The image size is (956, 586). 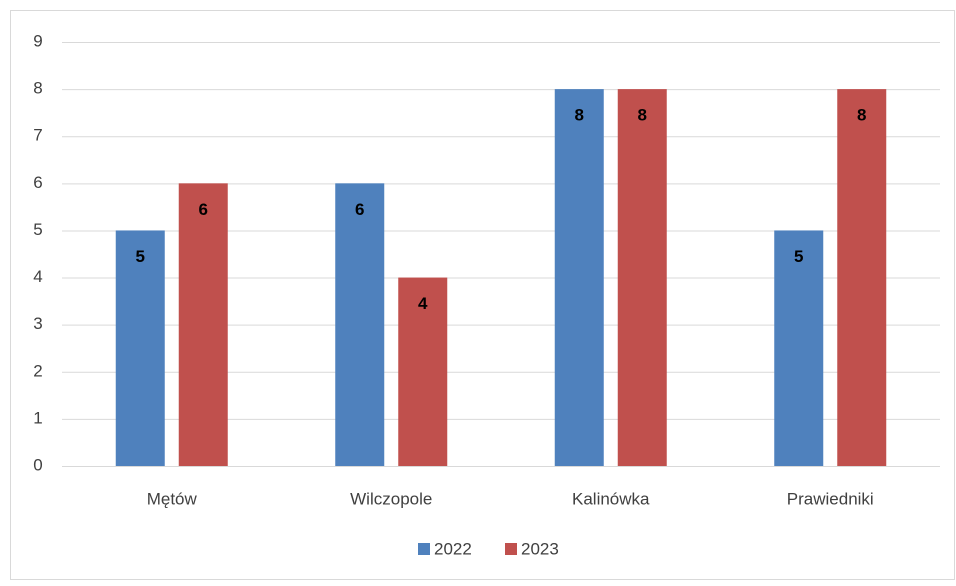 What do you see at coordinates (172, 498) in the screenshot?
I see `x-tick-label: Mętów` at bounding box center [172, 498].